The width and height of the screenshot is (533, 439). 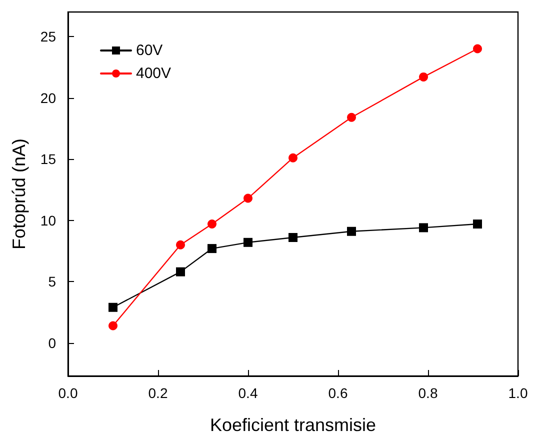 What do you see at coordinates (518, 393) in the screenshot?
I see `x-tick-label: 1.0` at bounding box center [518, 393].